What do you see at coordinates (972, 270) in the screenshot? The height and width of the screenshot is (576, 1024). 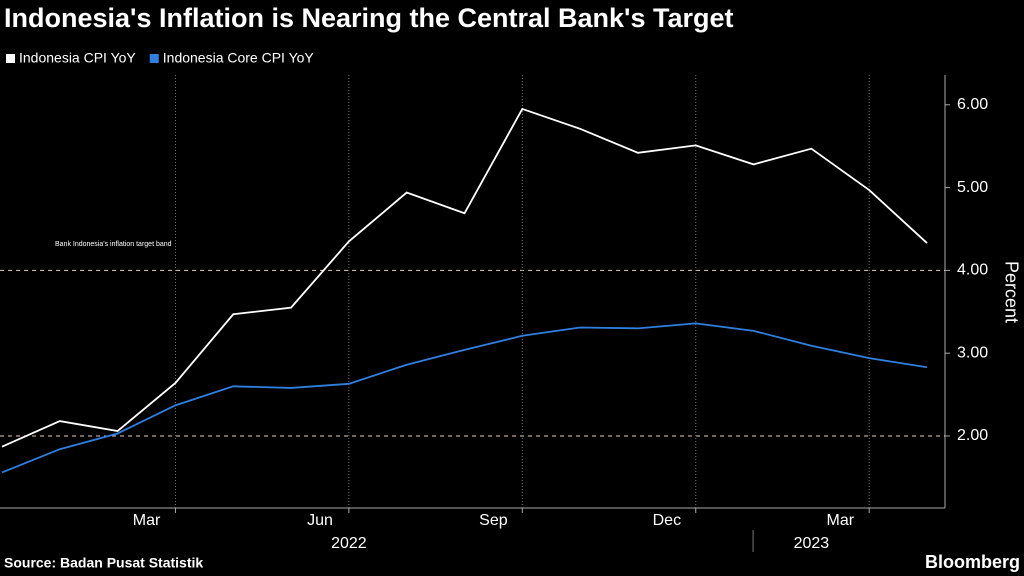 I see `y-tick-label: 4.00` at bounding box center [972, 270].